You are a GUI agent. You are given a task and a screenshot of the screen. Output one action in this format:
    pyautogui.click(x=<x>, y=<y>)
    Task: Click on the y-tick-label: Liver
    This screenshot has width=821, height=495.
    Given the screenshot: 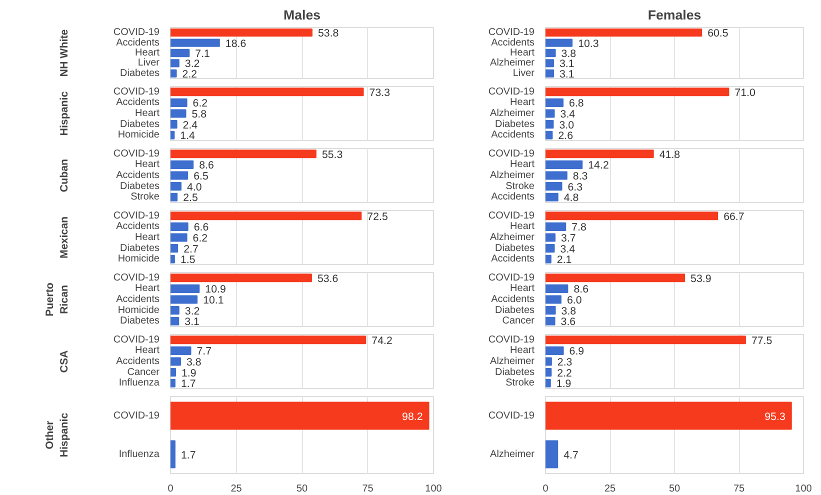 What is the action you would take?
    pyautogui.click(x=149, y=63)
    